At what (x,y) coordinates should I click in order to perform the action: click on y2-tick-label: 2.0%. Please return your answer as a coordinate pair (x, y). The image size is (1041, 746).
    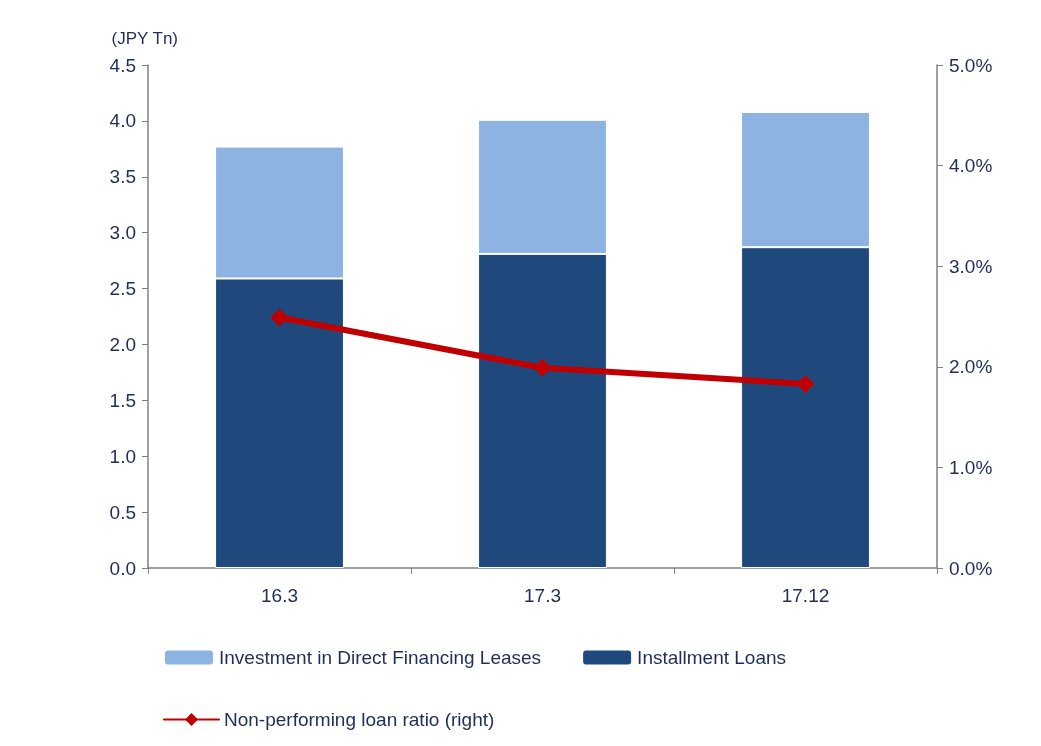
    Looking at the image, I should click on (971, 367).